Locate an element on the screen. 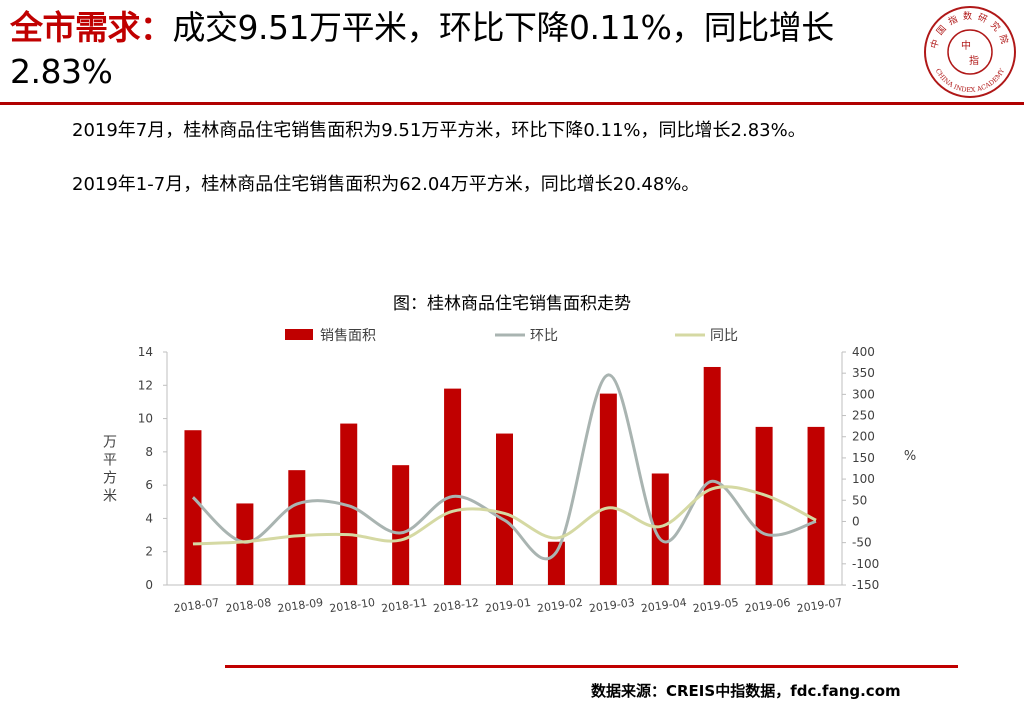 The image size is (1024, 709). y-left-tick-label: 12 is located at coordinates (145, 385).